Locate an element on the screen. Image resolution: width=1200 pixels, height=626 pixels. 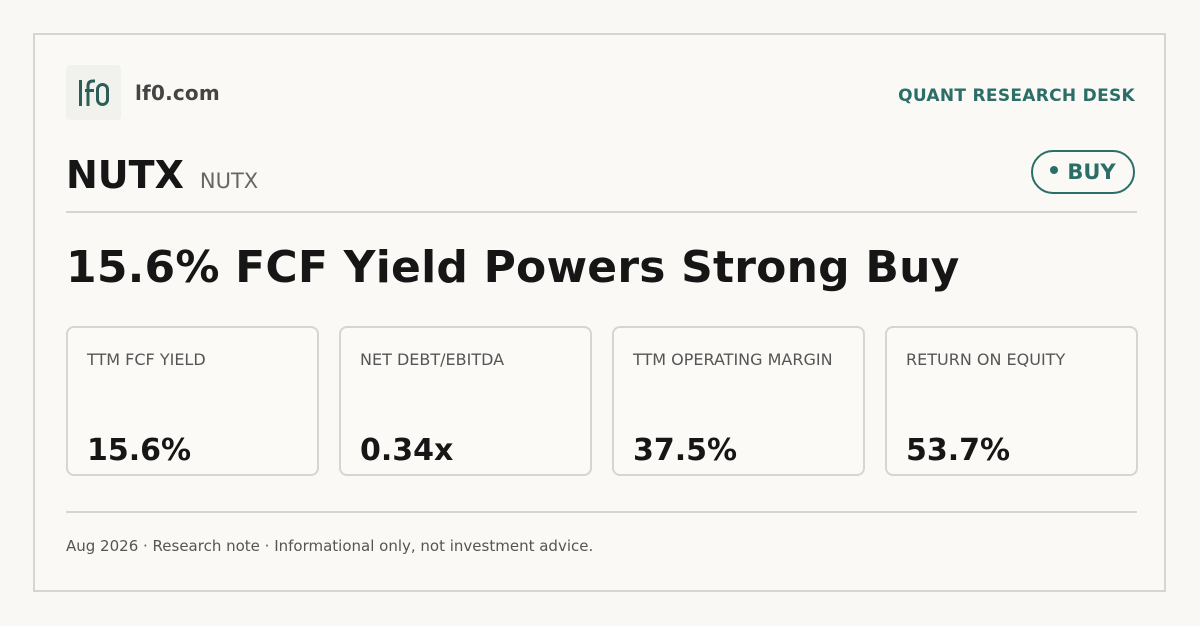
logo is located at coordinates (93, 92).